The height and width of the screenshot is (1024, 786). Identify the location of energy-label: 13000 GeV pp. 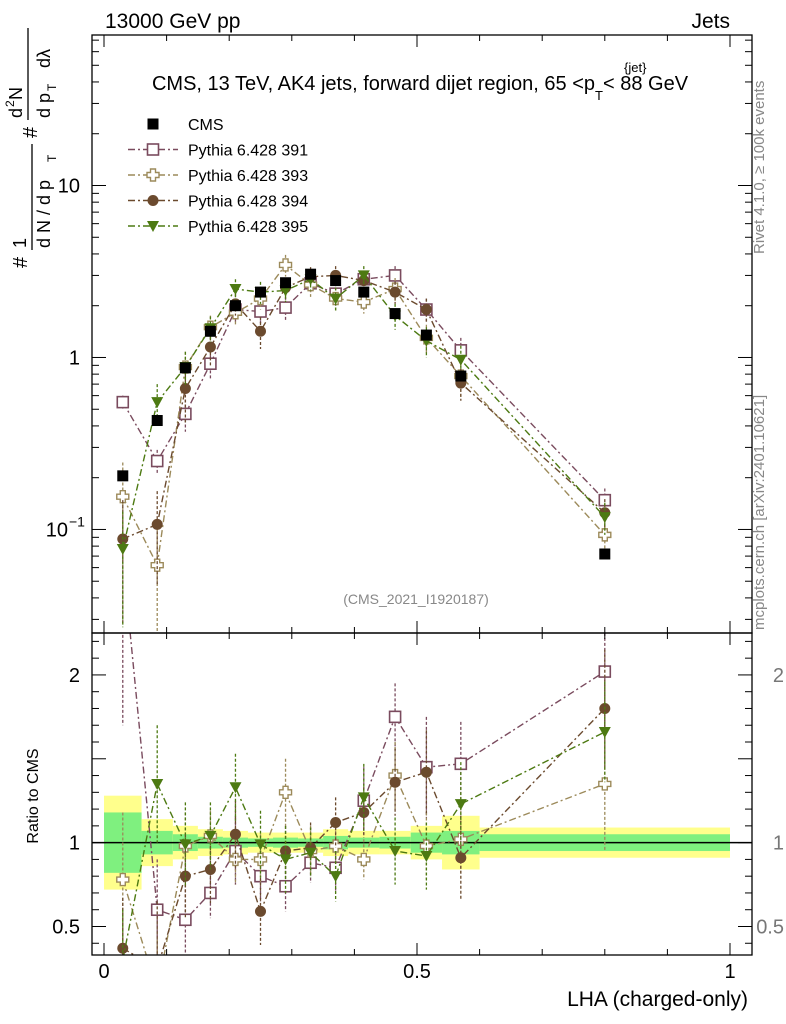
(172, 21).